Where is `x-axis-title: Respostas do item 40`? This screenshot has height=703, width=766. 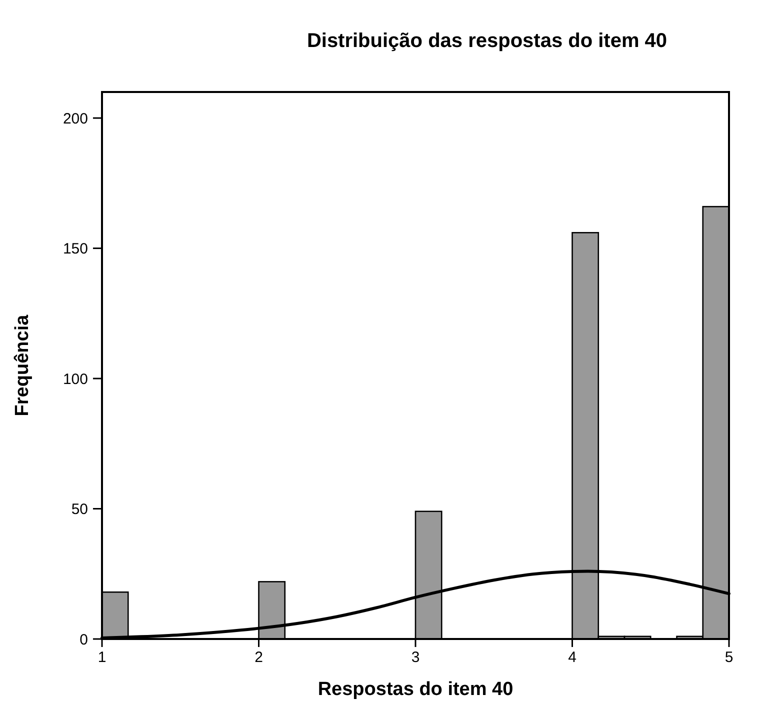
x-axis-title: Respostas do item 40 is located at coordinates (416, 689).